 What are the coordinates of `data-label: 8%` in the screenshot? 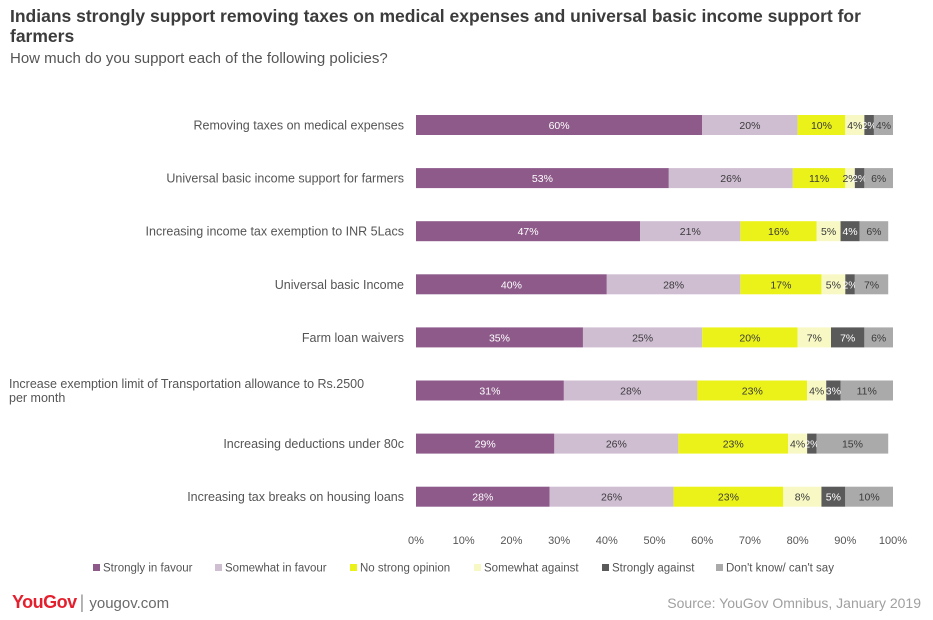 It's located at (802, 498).